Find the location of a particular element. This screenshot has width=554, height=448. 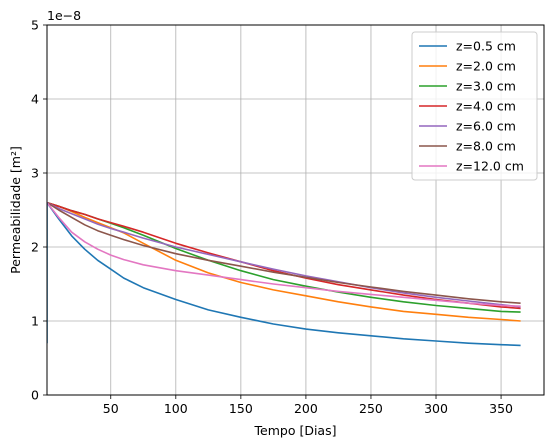

legend-label: z=3.0 cm is located at coordinates (486, 86).